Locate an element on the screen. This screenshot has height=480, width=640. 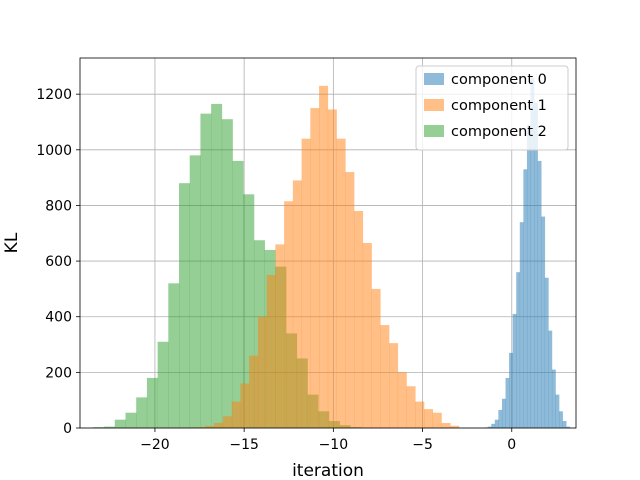
legend: component 0 component 1 component 2 is located at coordinates (492, 108).